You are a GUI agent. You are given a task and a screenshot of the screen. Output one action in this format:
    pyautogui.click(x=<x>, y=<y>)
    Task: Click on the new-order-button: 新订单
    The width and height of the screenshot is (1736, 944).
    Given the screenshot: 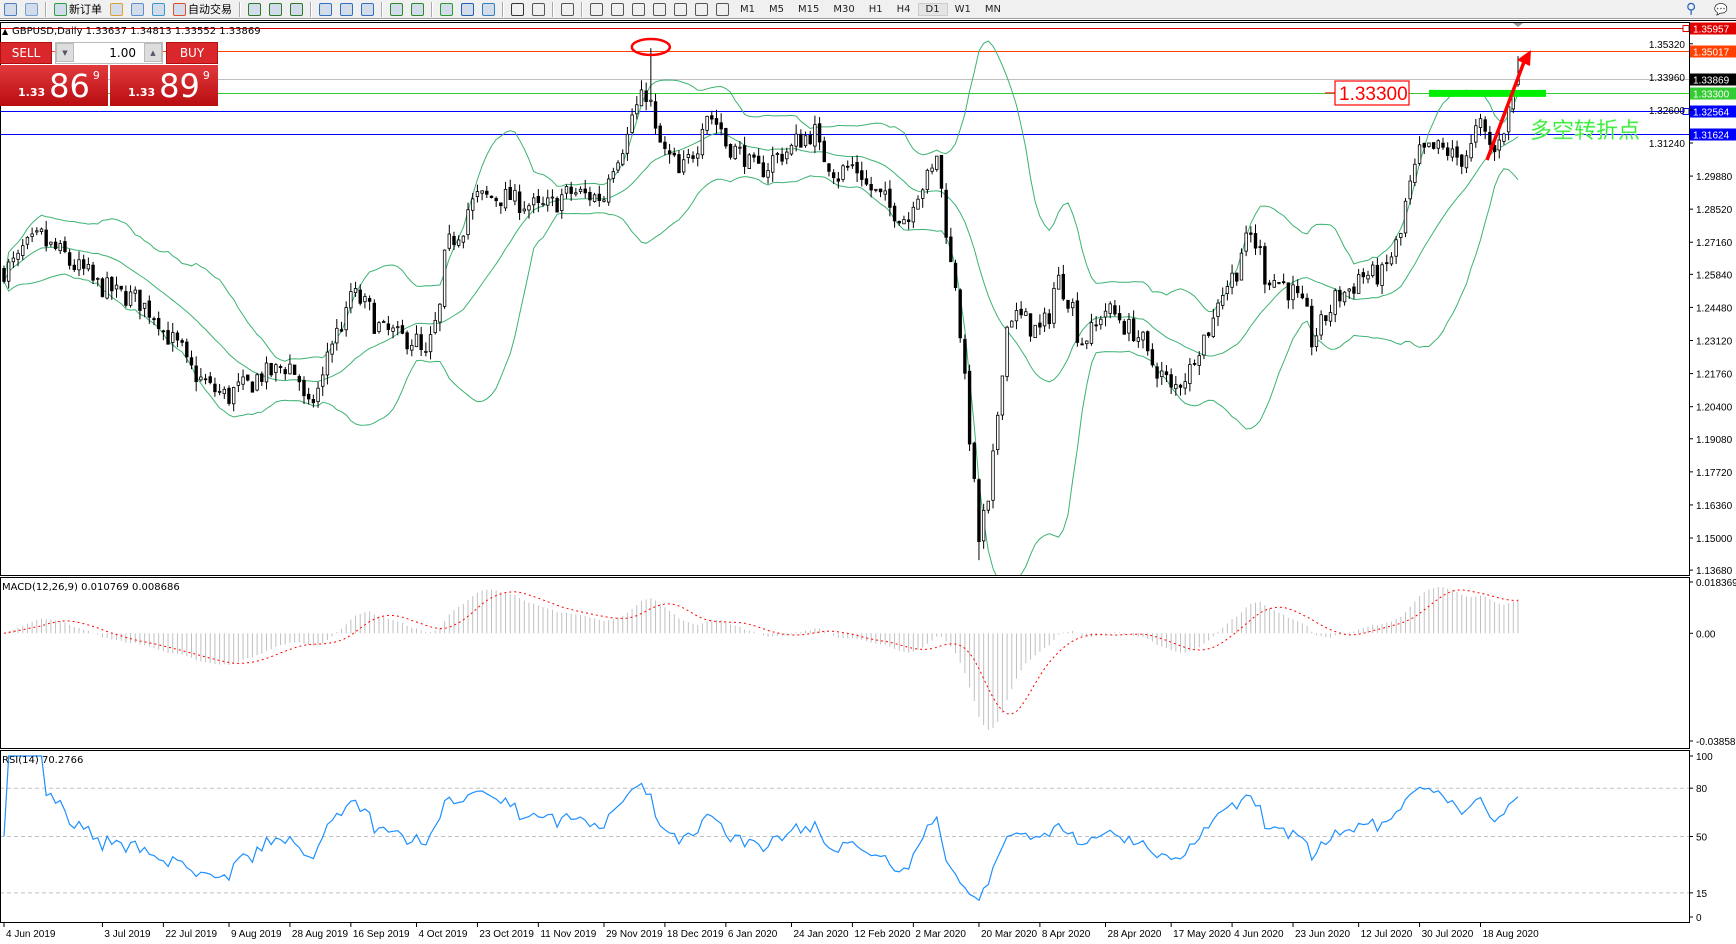 What is the action you would take?
    pyautogui.click(x=78, y=9)
    